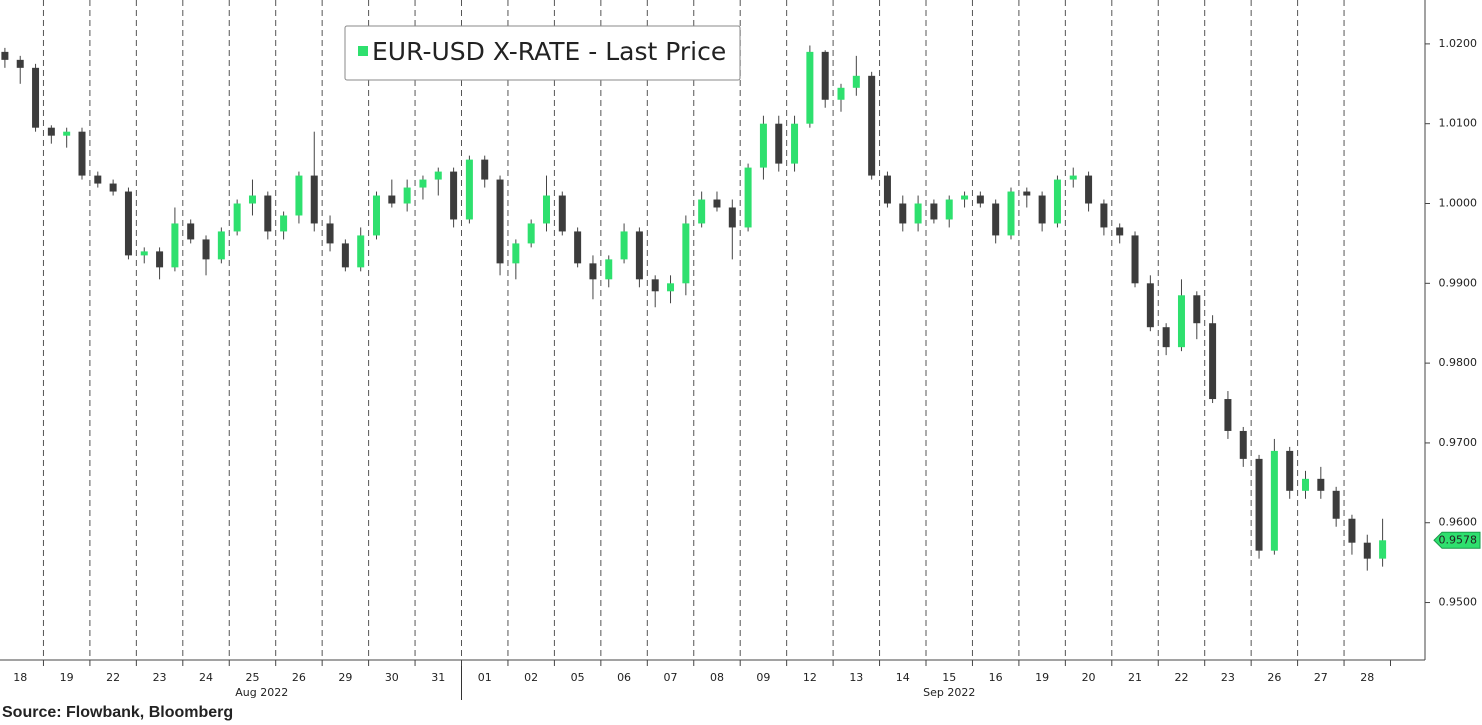 This screenshot has width=1482, height=725. Describe the element at coordinates (1457, 540) in the screenshot. I see `last-price-tag` at that location.